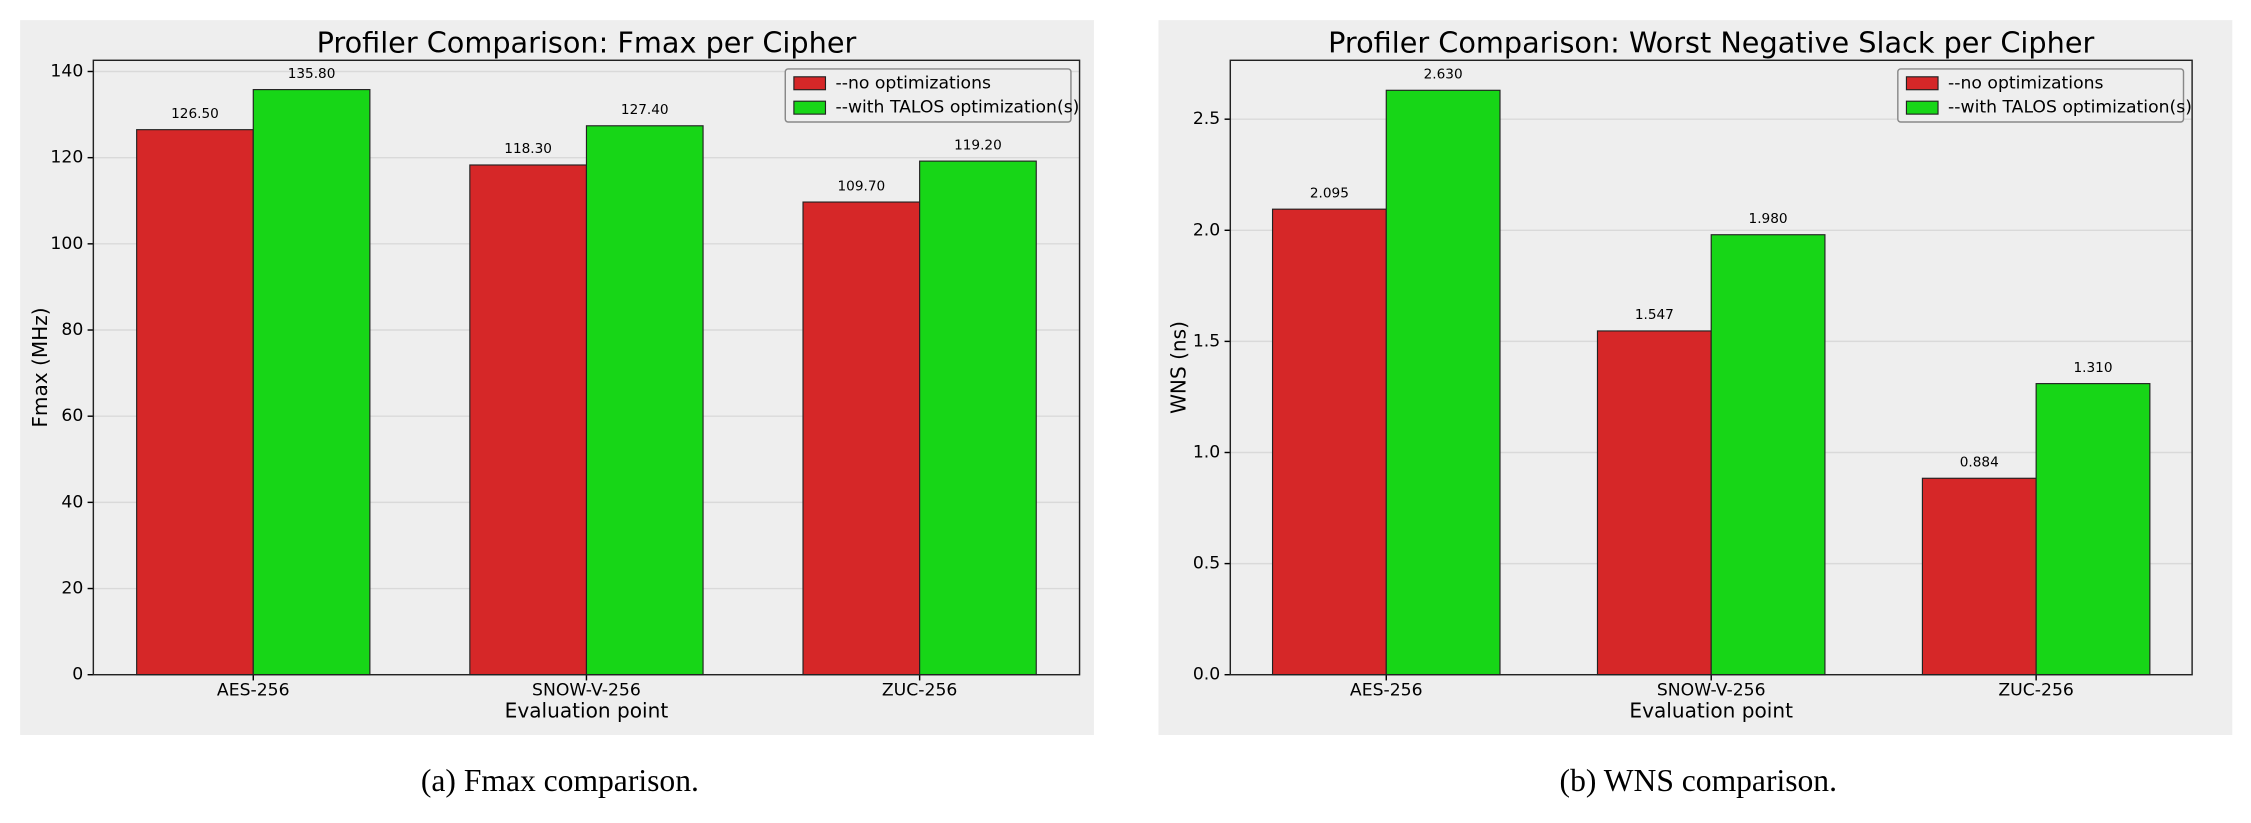  What do you see at coordinates (1206, 564) in the screenshot?
I see `y-tick-label: 0.5` at bounding box center [1206, 564].